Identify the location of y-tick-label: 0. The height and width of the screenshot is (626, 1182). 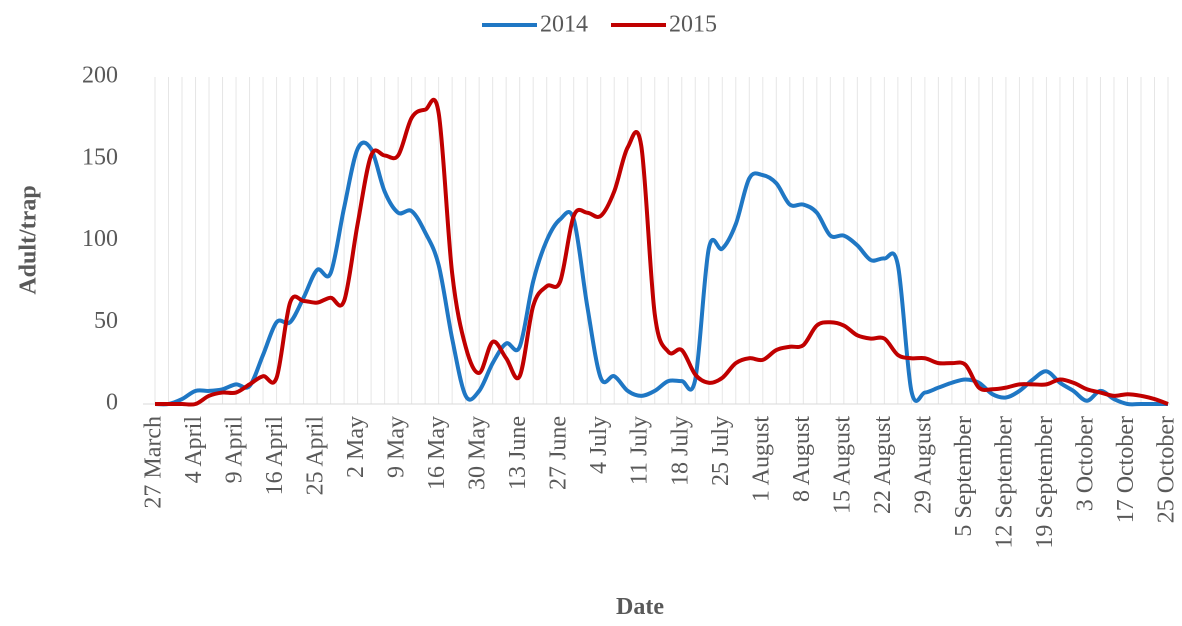
(112, 403).